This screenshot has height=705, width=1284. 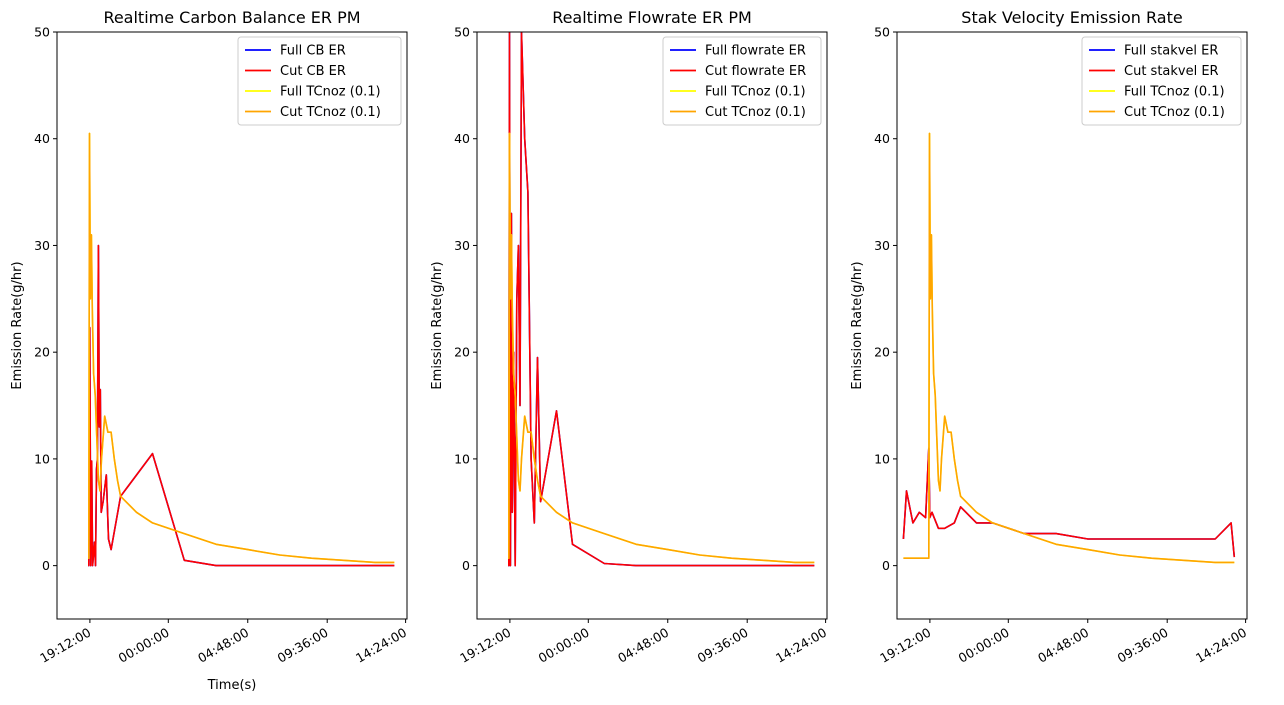 What do you see at coordinates (652, 17) in the screenshot?
I see `chart-title: Realtime Flowrate ER PM` at bounding box center [652, 17].